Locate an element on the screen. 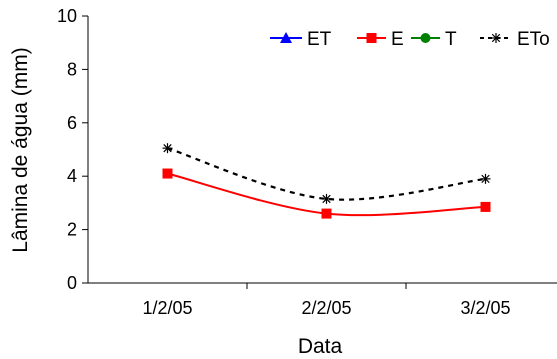 The width and height of the screenshot is (557, 359). y-tick-label: 6 is located at coordinates (72, 123).